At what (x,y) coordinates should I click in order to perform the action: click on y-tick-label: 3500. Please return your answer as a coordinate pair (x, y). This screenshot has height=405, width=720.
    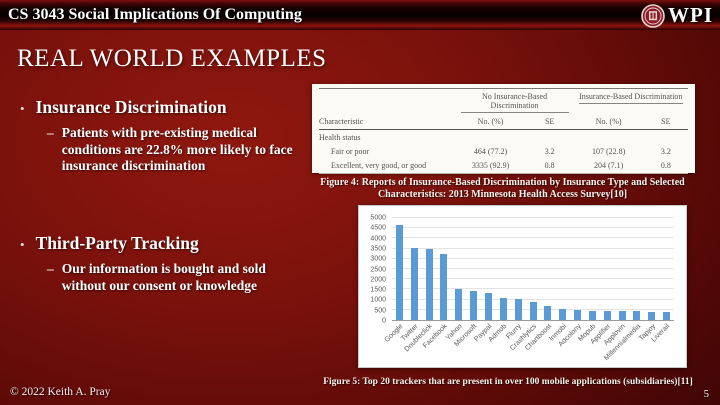
    Looking at the image, I should click on (378, 249).